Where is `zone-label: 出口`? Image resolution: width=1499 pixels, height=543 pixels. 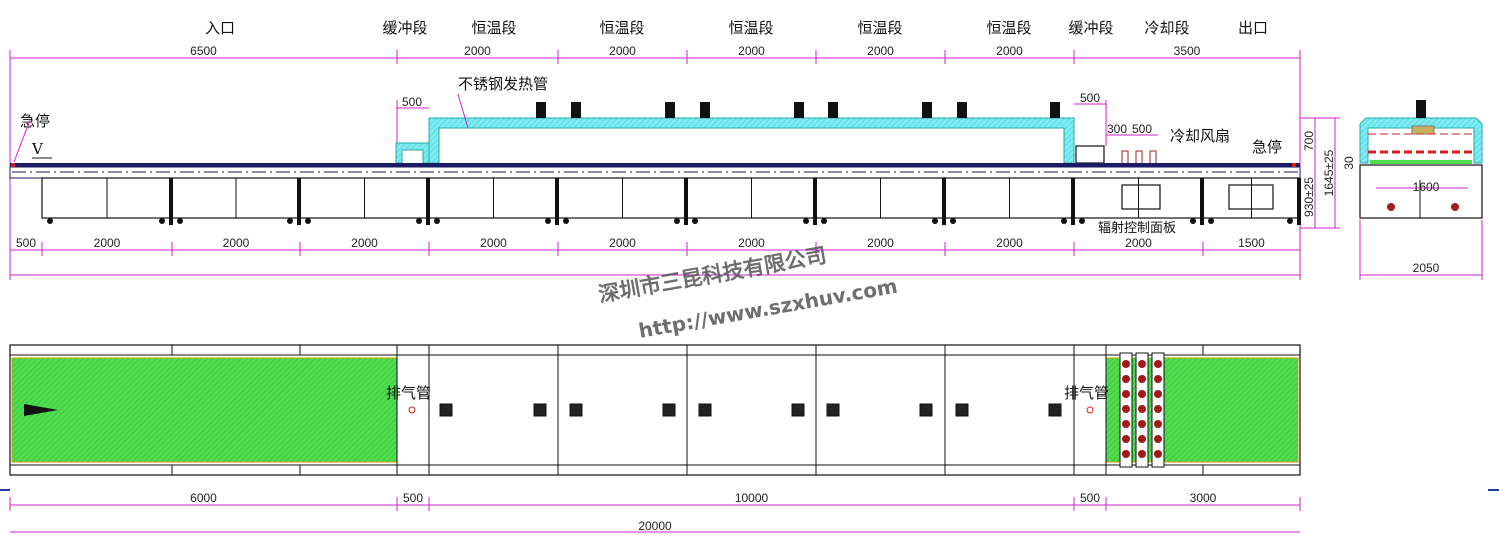 zone-label: 出口 is located at coordinates (1253, 28).